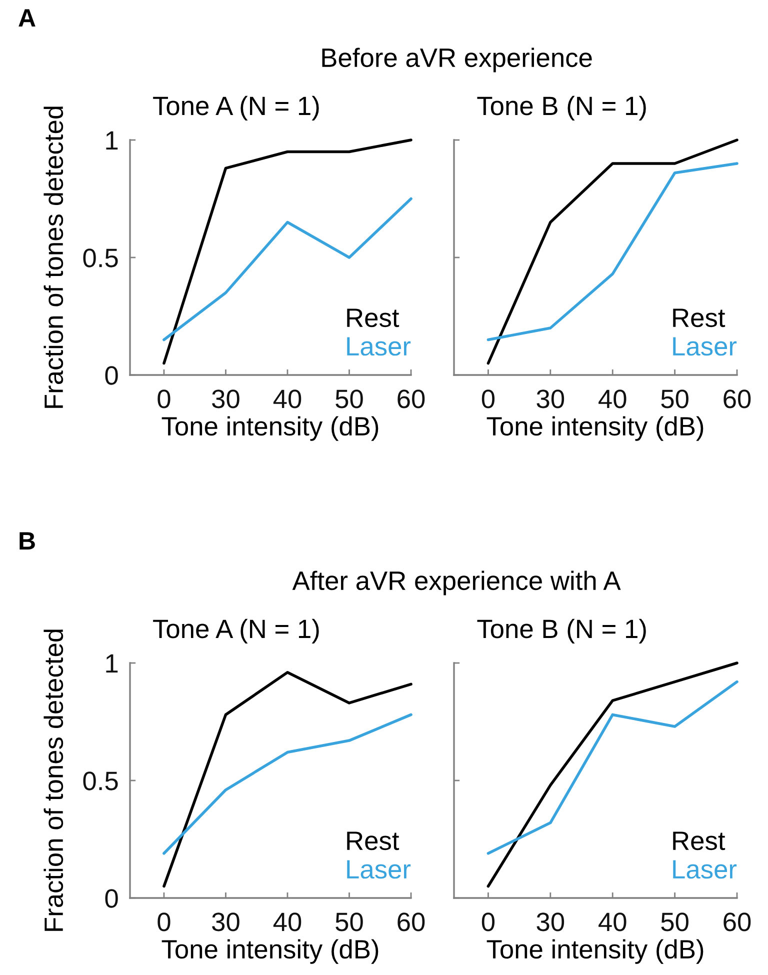  Describe the element at coordinates (457, 60) in the screenshot. I see `text: Before aVR experience` at that location.